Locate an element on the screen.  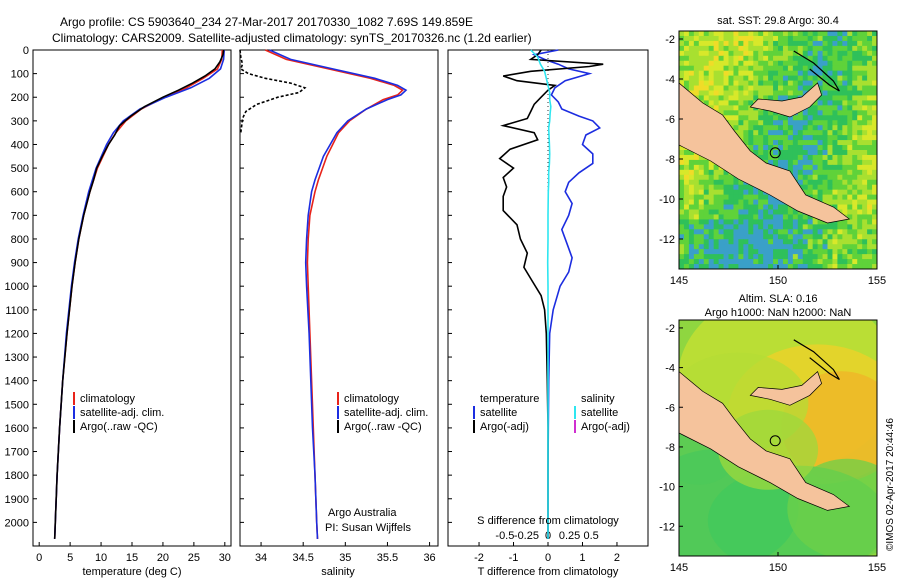
ytick-label: 400 is located at coordinates (20, 145).